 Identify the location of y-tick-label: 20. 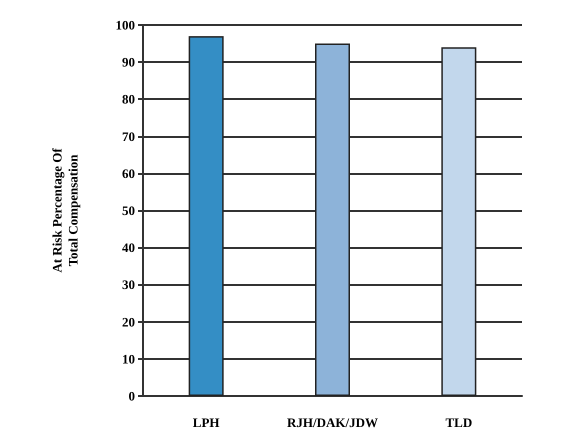
(128, 322).